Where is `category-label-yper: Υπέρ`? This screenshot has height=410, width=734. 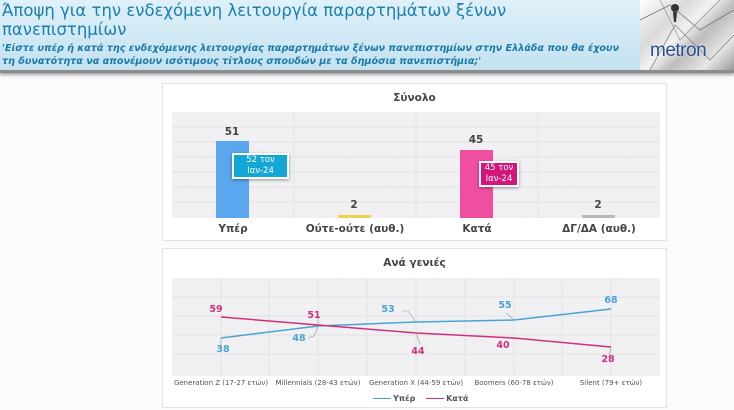 category-label-yper: Υπέρ is located at coordinates (233, 229).